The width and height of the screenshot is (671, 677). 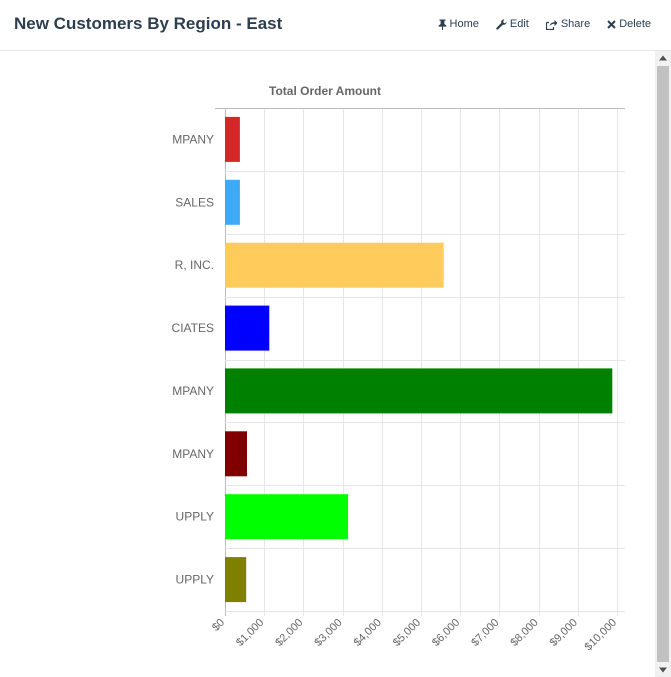 I want to click on share-button-label: Share, so click(x=575, y=24).